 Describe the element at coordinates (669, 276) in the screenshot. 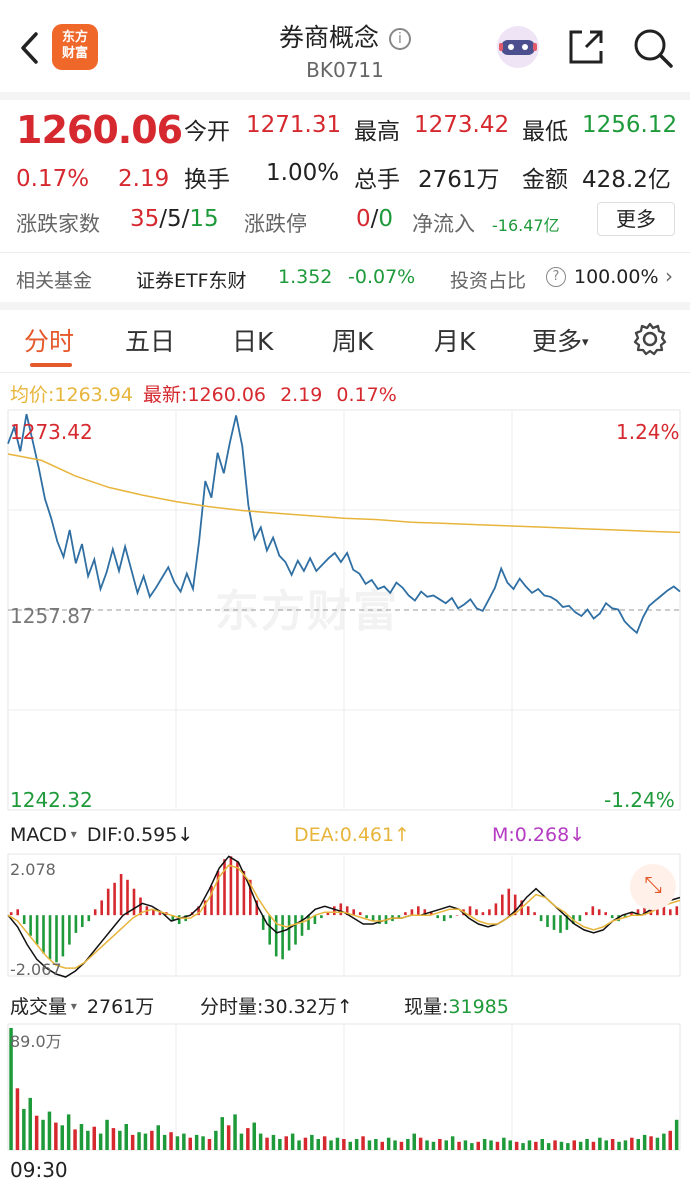

I see `chevron-right-icon: ›` at that location.